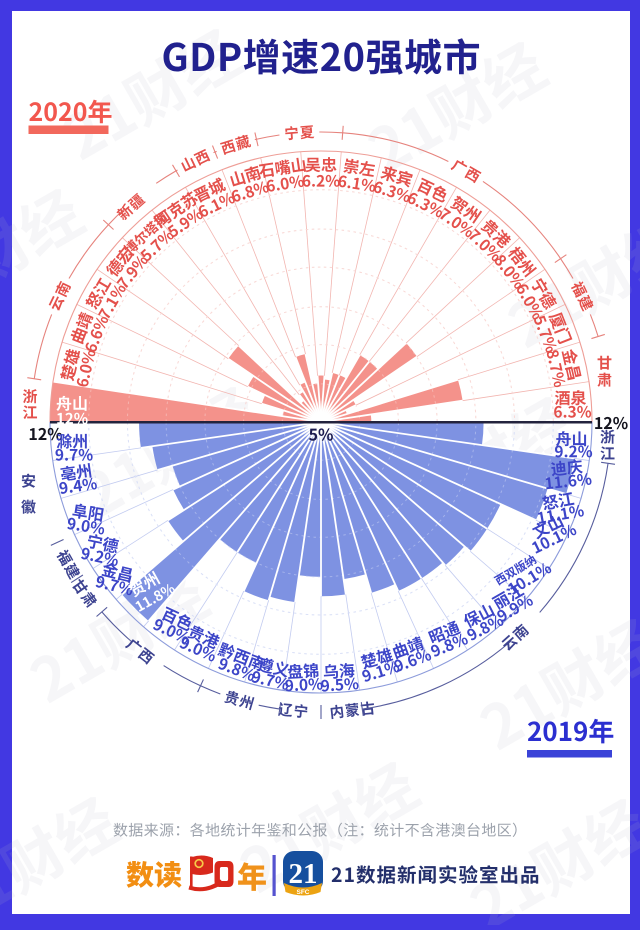 This screenshot has height=930, width=640. What do you see at coordinates (303, 874) in the screenshot?
I see `svg-text: 21` at bounding box center [303, 874].